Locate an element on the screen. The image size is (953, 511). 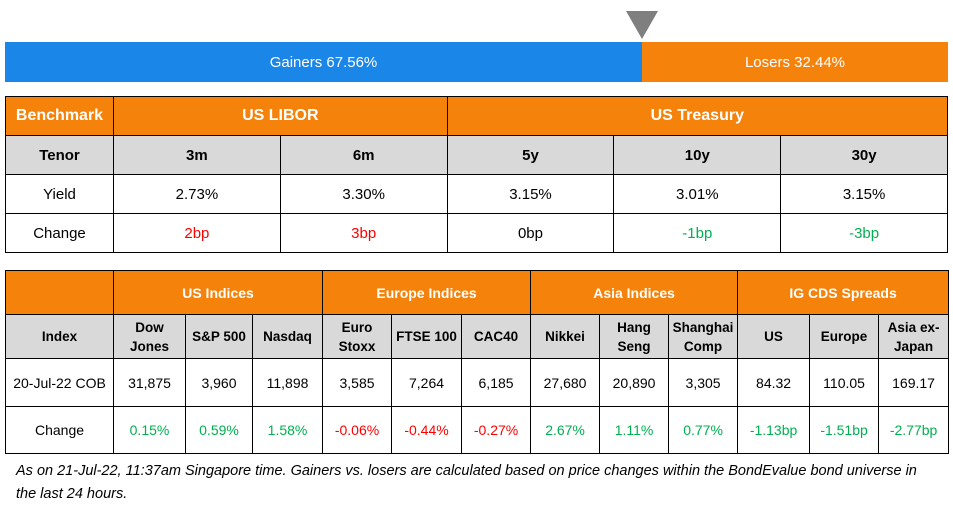
header-line: CAC40 is located at coordinates (496, 336).